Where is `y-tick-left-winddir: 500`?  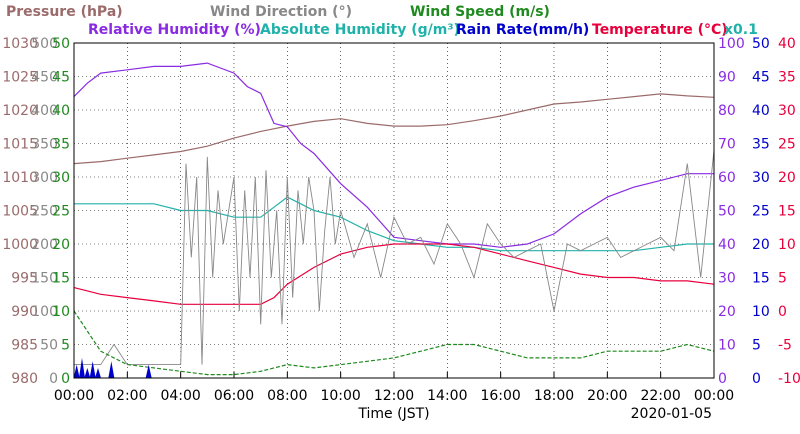 y-tick-left-winddir: 500 is located at coordinates (44, 44).